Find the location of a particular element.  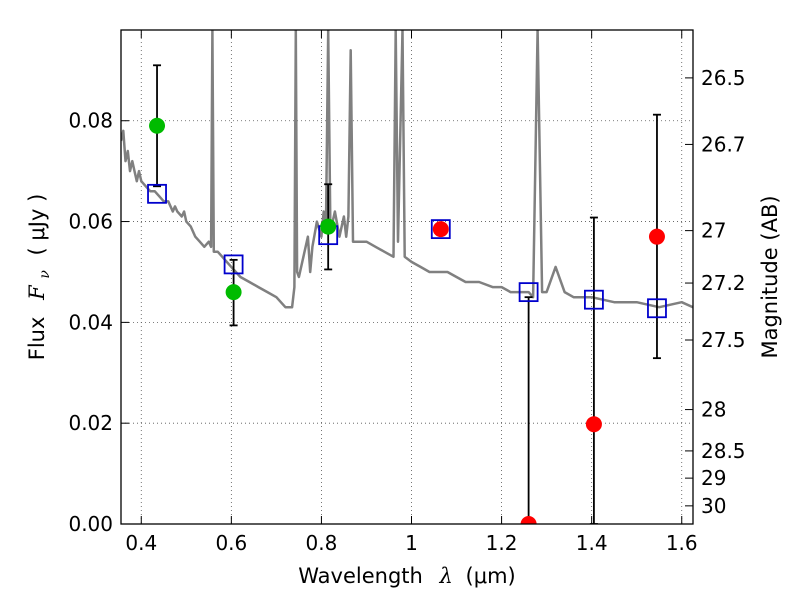

x-axis-label-symbol: λ is located at coordinates (446, 576).